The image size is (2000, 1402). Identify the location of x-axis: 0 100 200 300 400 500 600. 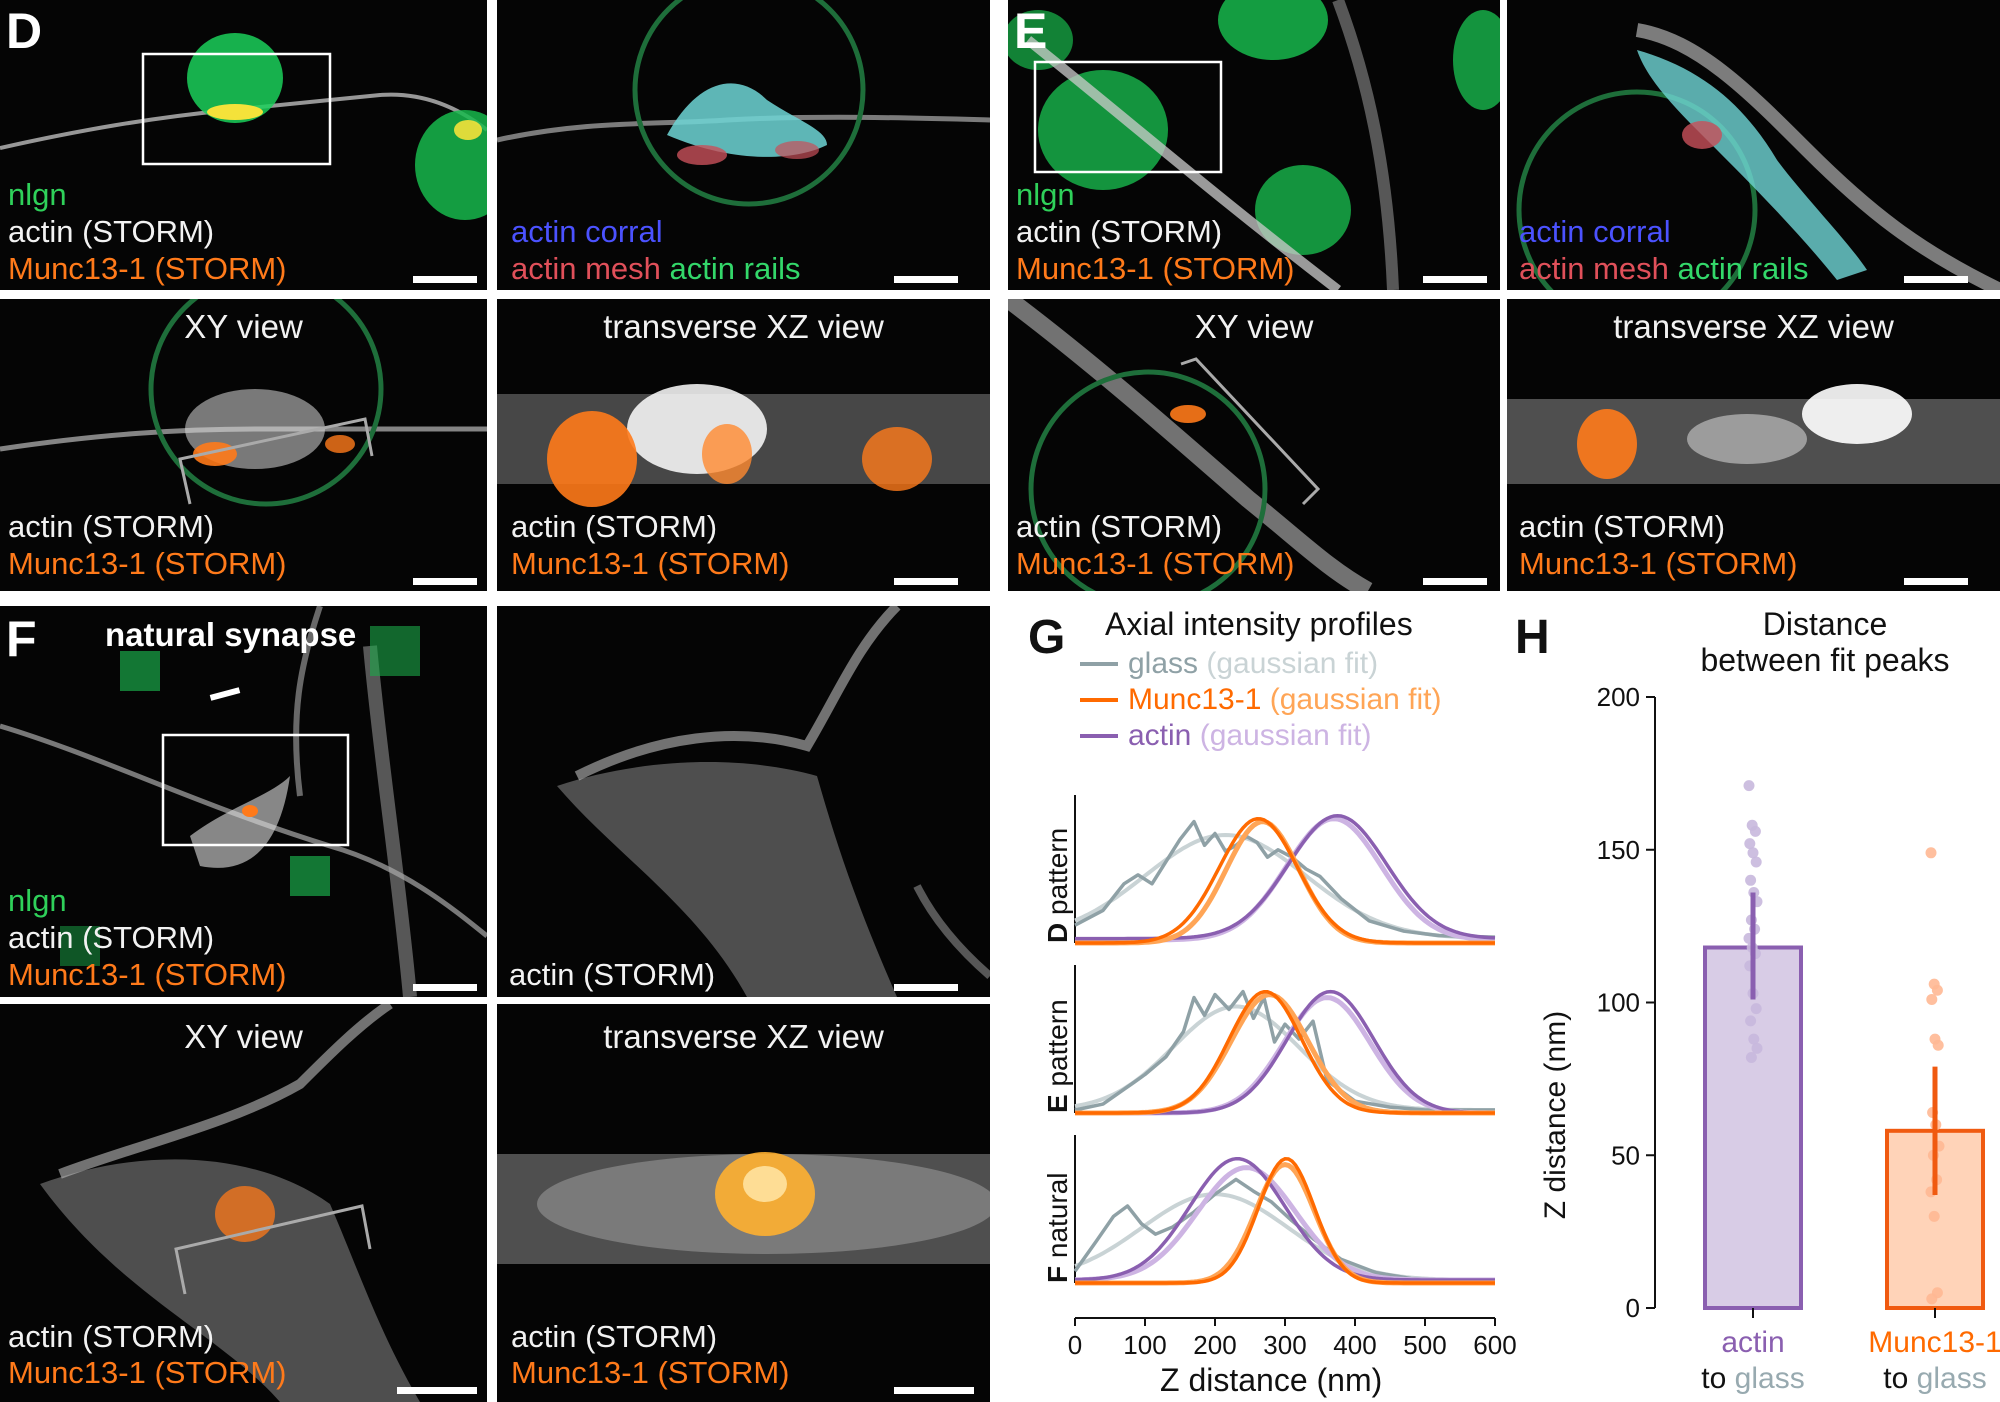
(1292, 1338).